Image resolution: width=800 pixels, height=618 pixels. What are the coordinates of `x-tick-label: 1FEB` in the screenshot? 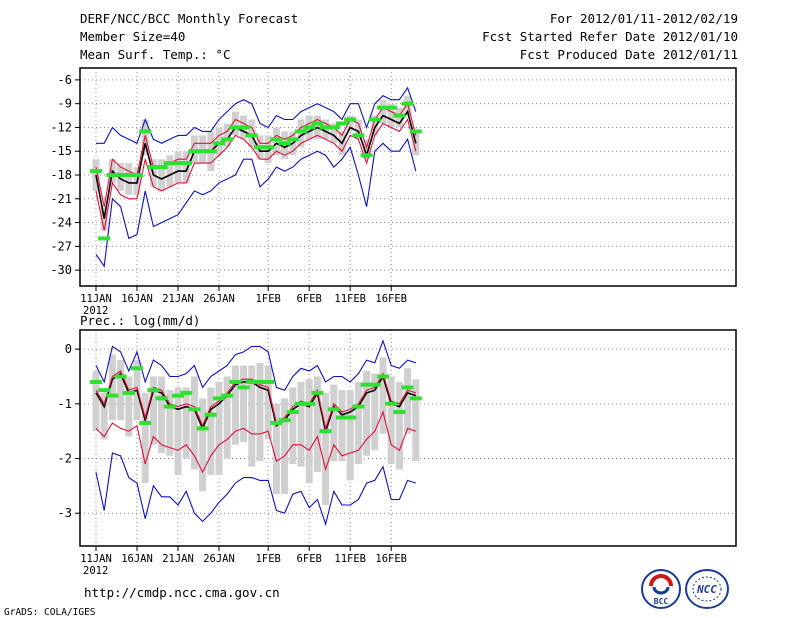 It's located at (268, 299).